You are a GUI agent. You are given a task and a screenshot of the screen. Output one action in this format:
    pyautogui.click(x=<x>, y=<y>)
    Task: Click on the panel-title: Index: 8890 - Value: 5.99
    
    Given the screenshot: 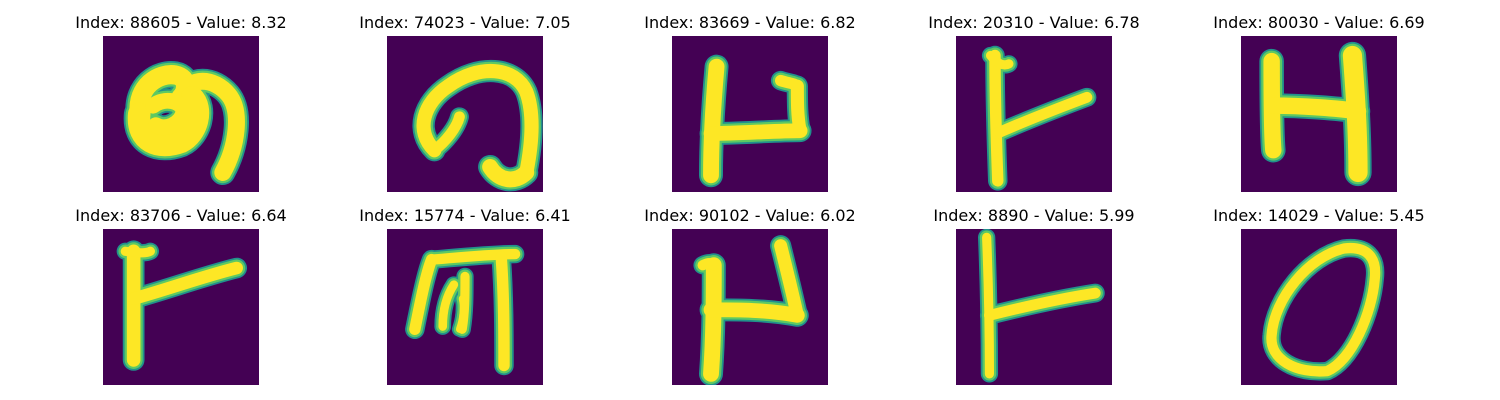 What is the action you would take?
    pyautogui.click(x=1034, y=215)
    